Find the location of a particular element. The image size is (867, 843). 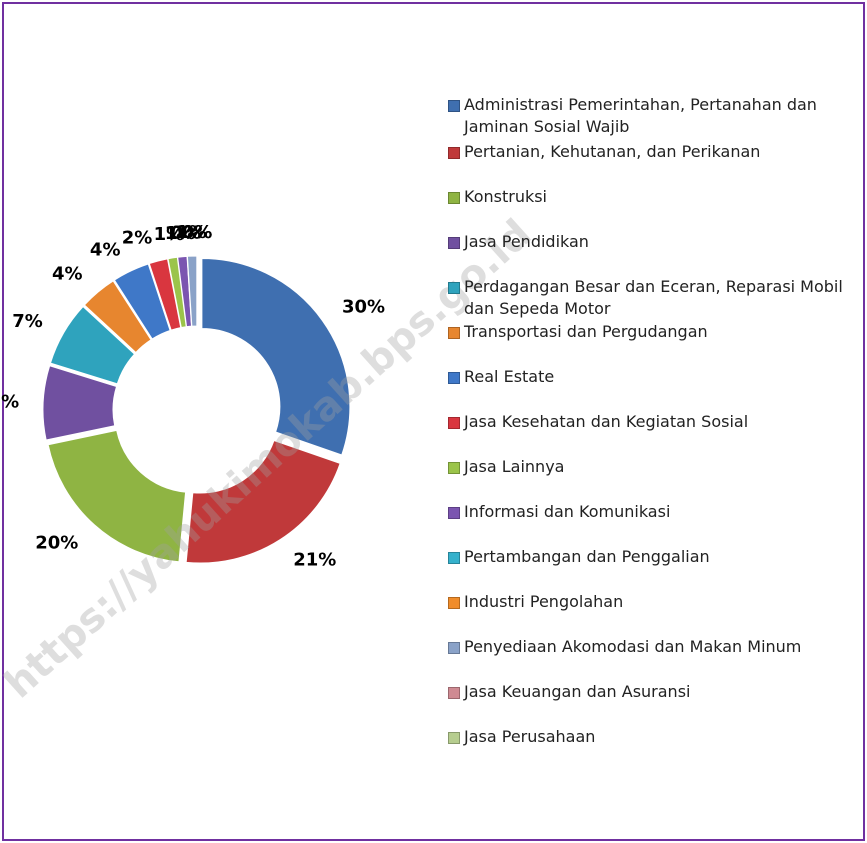

legend-label: Industri Pengolahan is located at coordinates (544, 601).